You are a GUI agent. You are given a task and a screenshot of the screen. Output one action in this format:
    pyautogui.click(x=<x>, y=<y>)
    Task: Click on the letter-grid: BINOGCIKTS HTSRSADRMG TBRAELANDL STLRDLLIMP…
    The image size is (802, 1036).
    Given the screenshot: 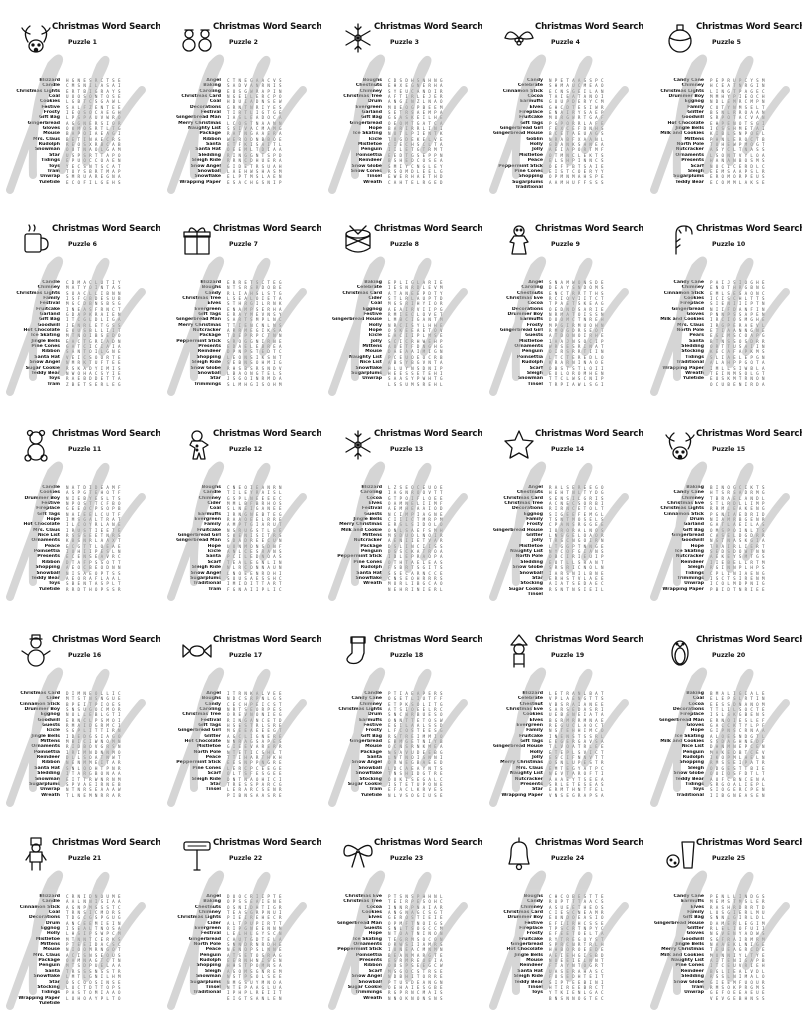 What is the action you would take?
    pyautogui.click(x=756, y=538)
    